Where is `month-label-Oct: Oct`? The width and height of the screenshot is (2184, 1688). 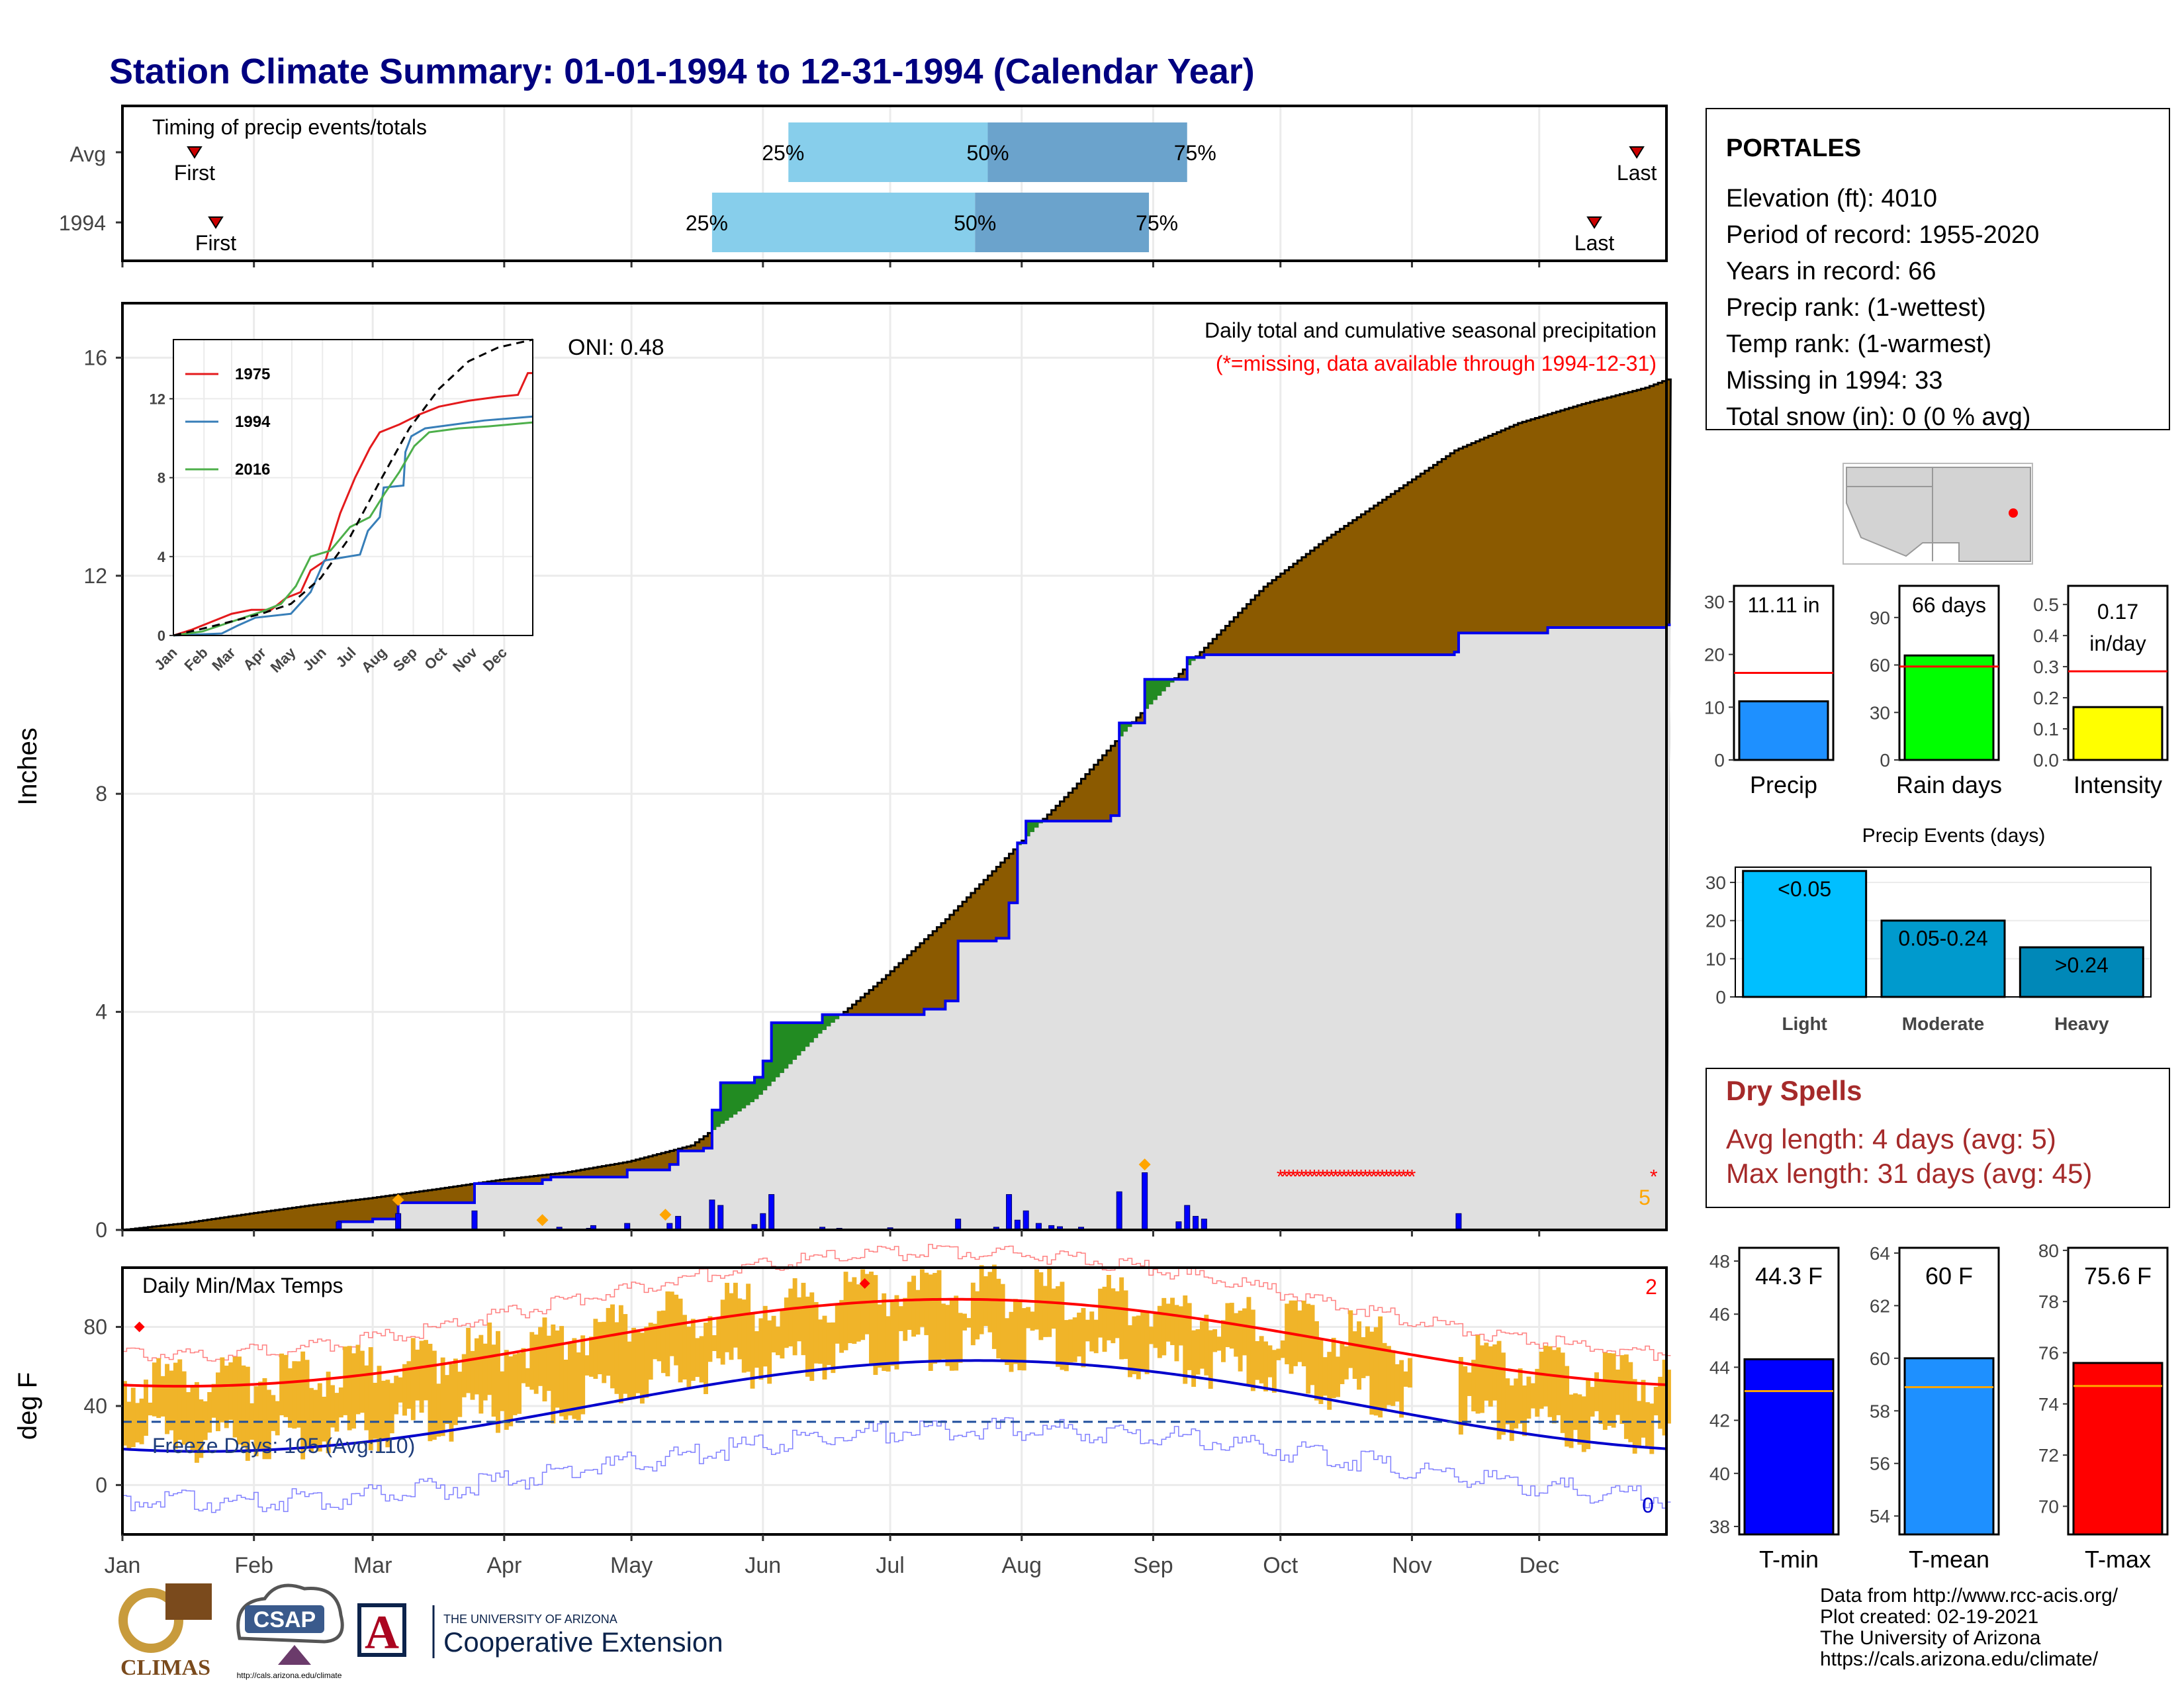 month-label-Oct: Oct is located at coordinates (1280, 1565).